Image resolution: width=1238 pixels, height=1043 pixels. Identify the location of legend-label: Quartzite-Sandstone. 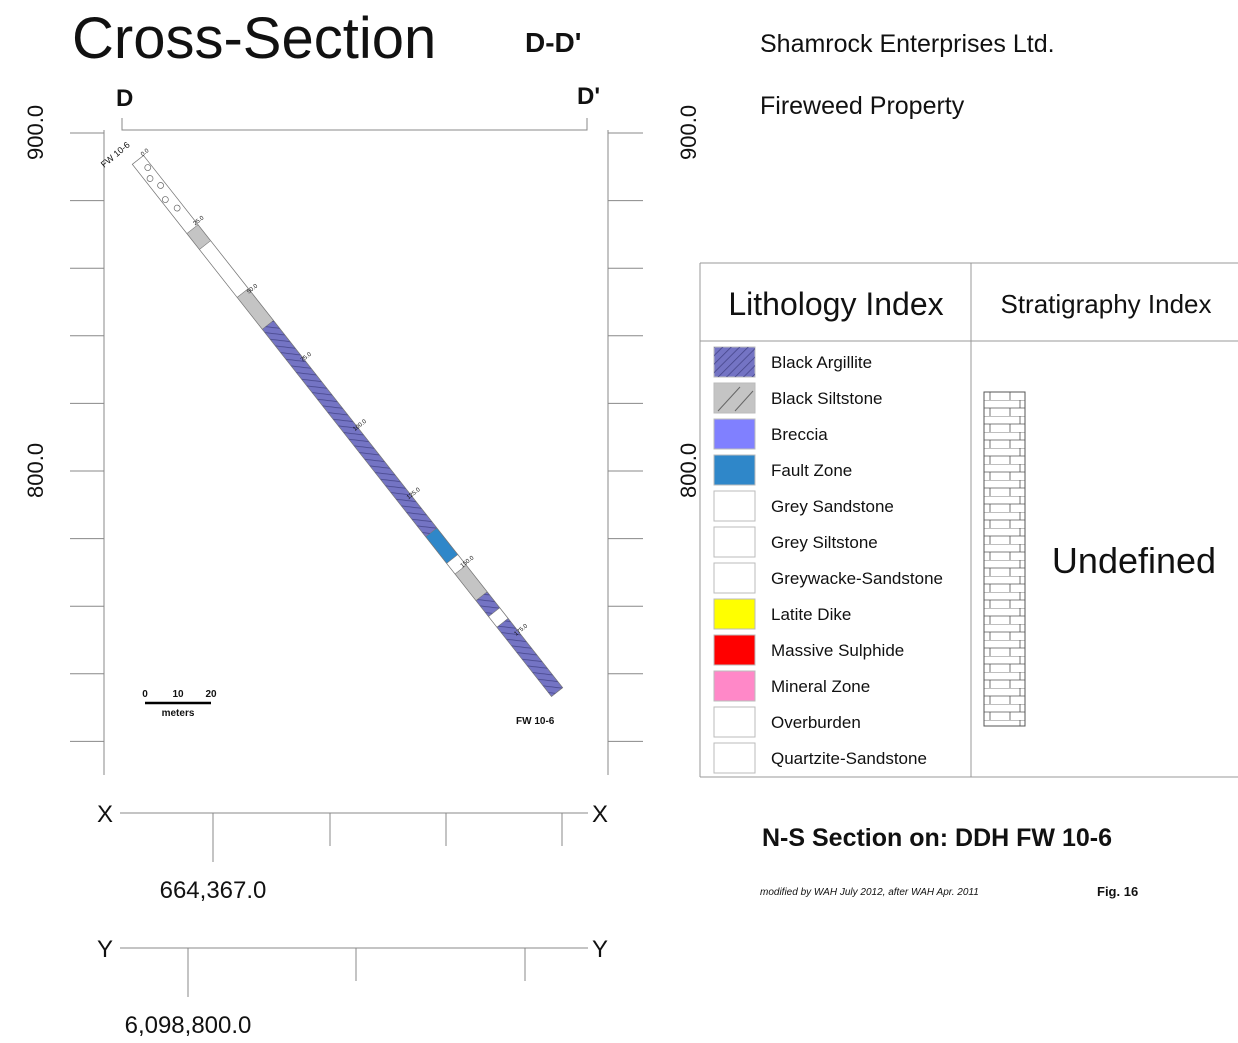
(849, 758).